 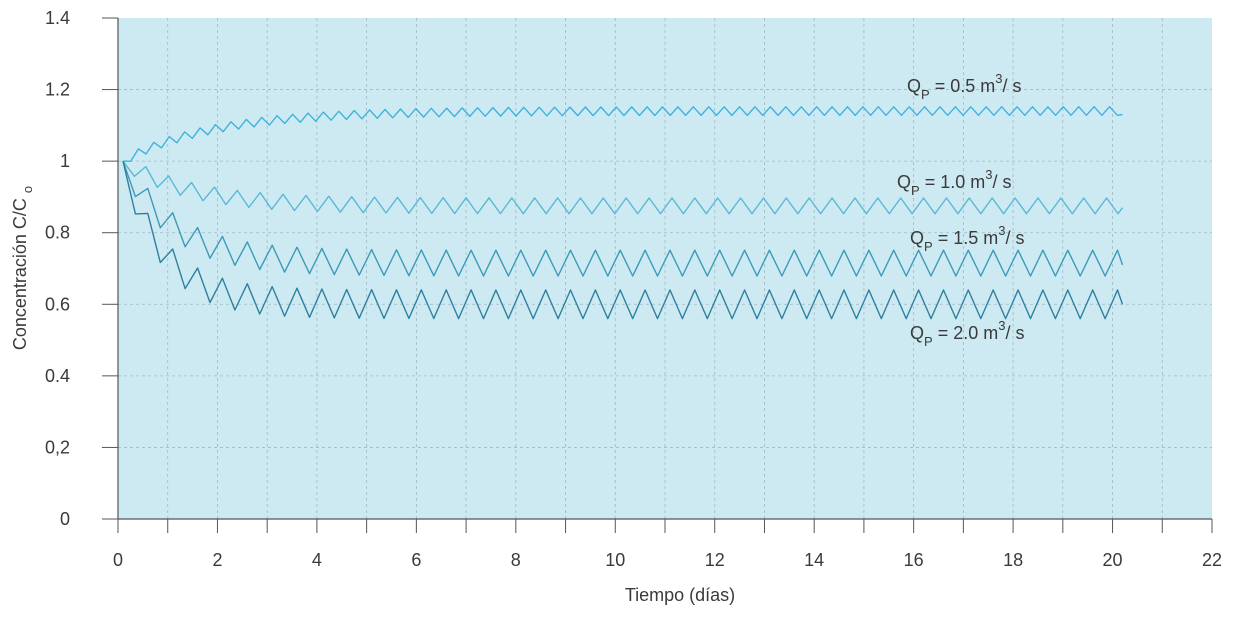 What do you see at coordinates (680, 595) in the screenshot?
I see `x-axis-title: Tiempo (días)` at bounding box center [680, 595].